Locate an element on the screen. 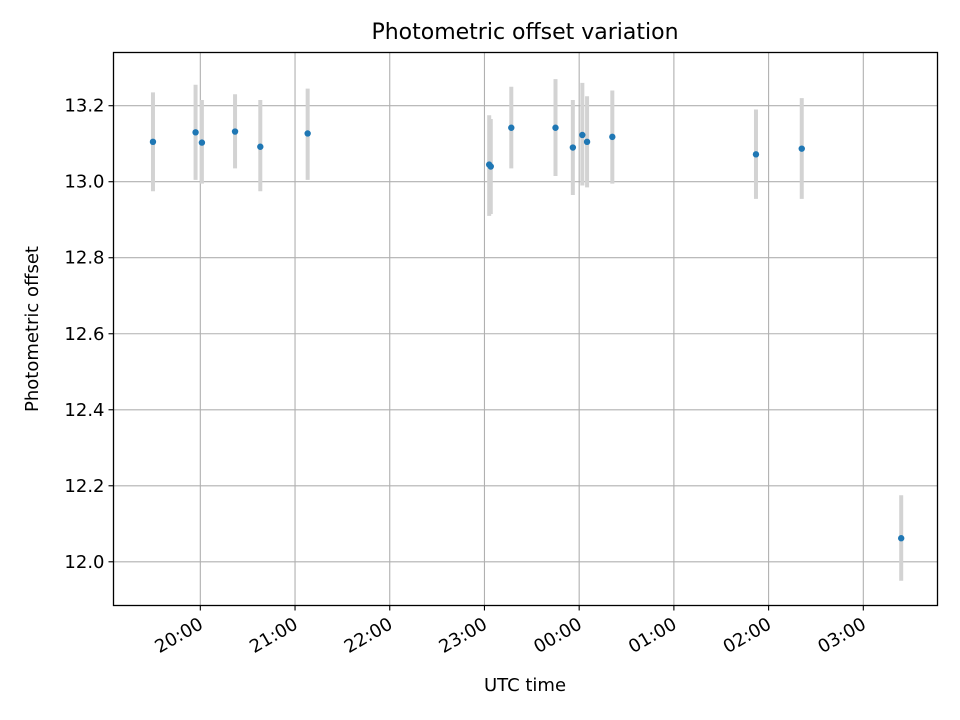  x-axis-label: UTC time is located at coordinates (525, 685).